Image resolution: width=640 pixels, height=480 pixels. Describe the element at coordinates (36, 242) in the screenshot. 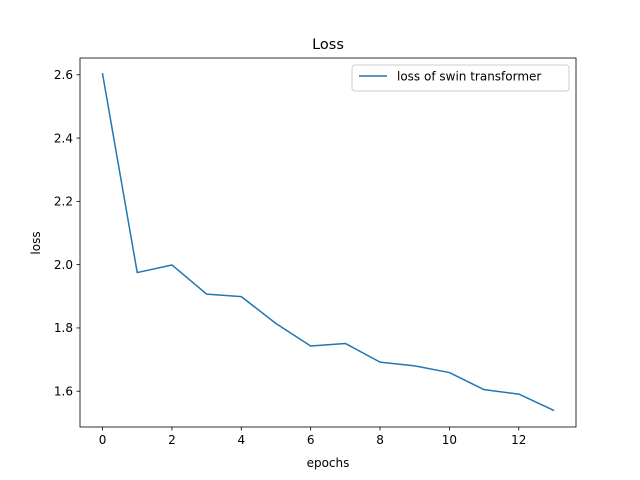

I see `y-axis-label: loss` at that location.